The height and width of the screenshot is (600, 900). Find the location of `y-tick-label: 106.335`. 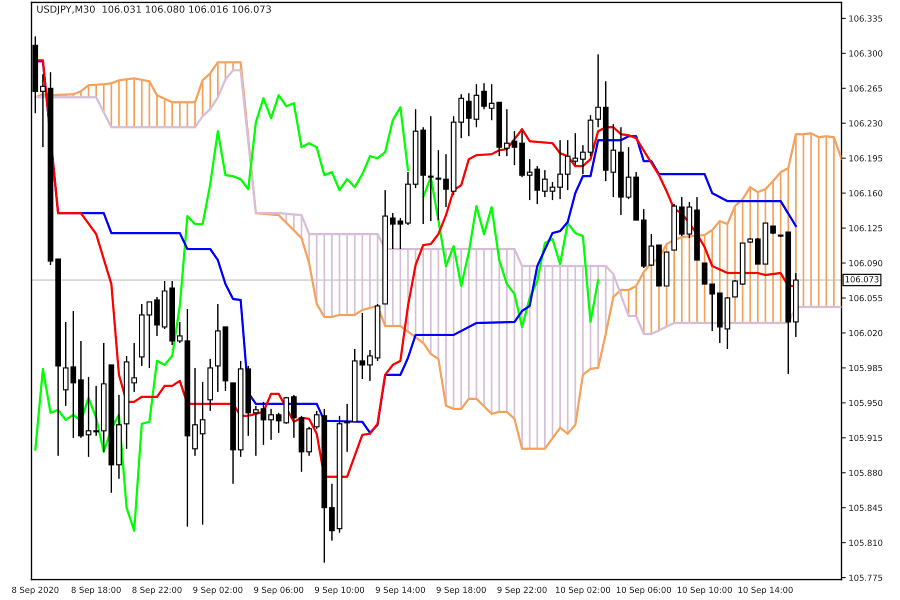

y-tick-label: 106.335 is located at coordinates (865, 18).